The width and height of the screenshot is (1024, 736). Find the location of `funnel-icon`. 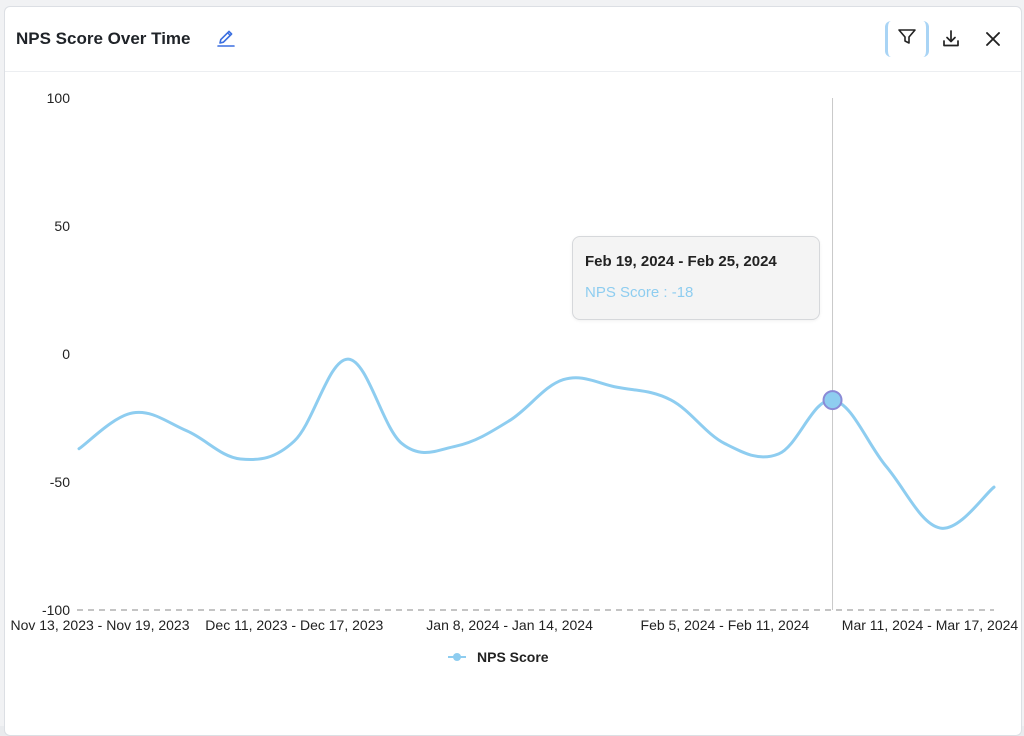

funnel-icon is located at coordinates (907, 36).